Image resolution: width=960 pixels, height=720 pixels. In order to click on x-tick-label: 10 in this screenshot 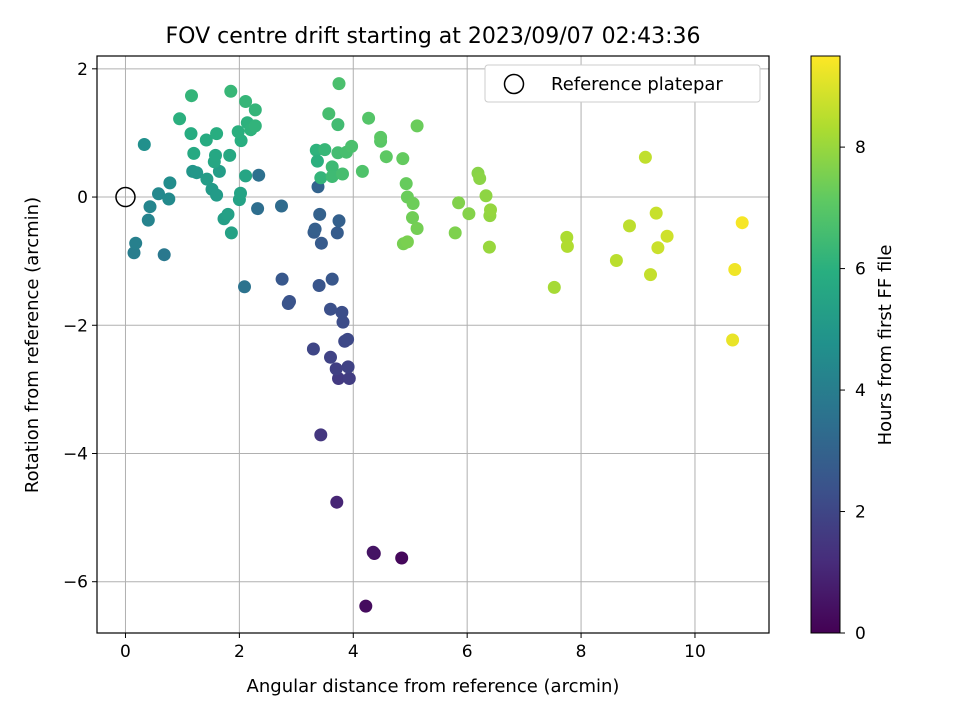, I will do `click(695, 652)`.